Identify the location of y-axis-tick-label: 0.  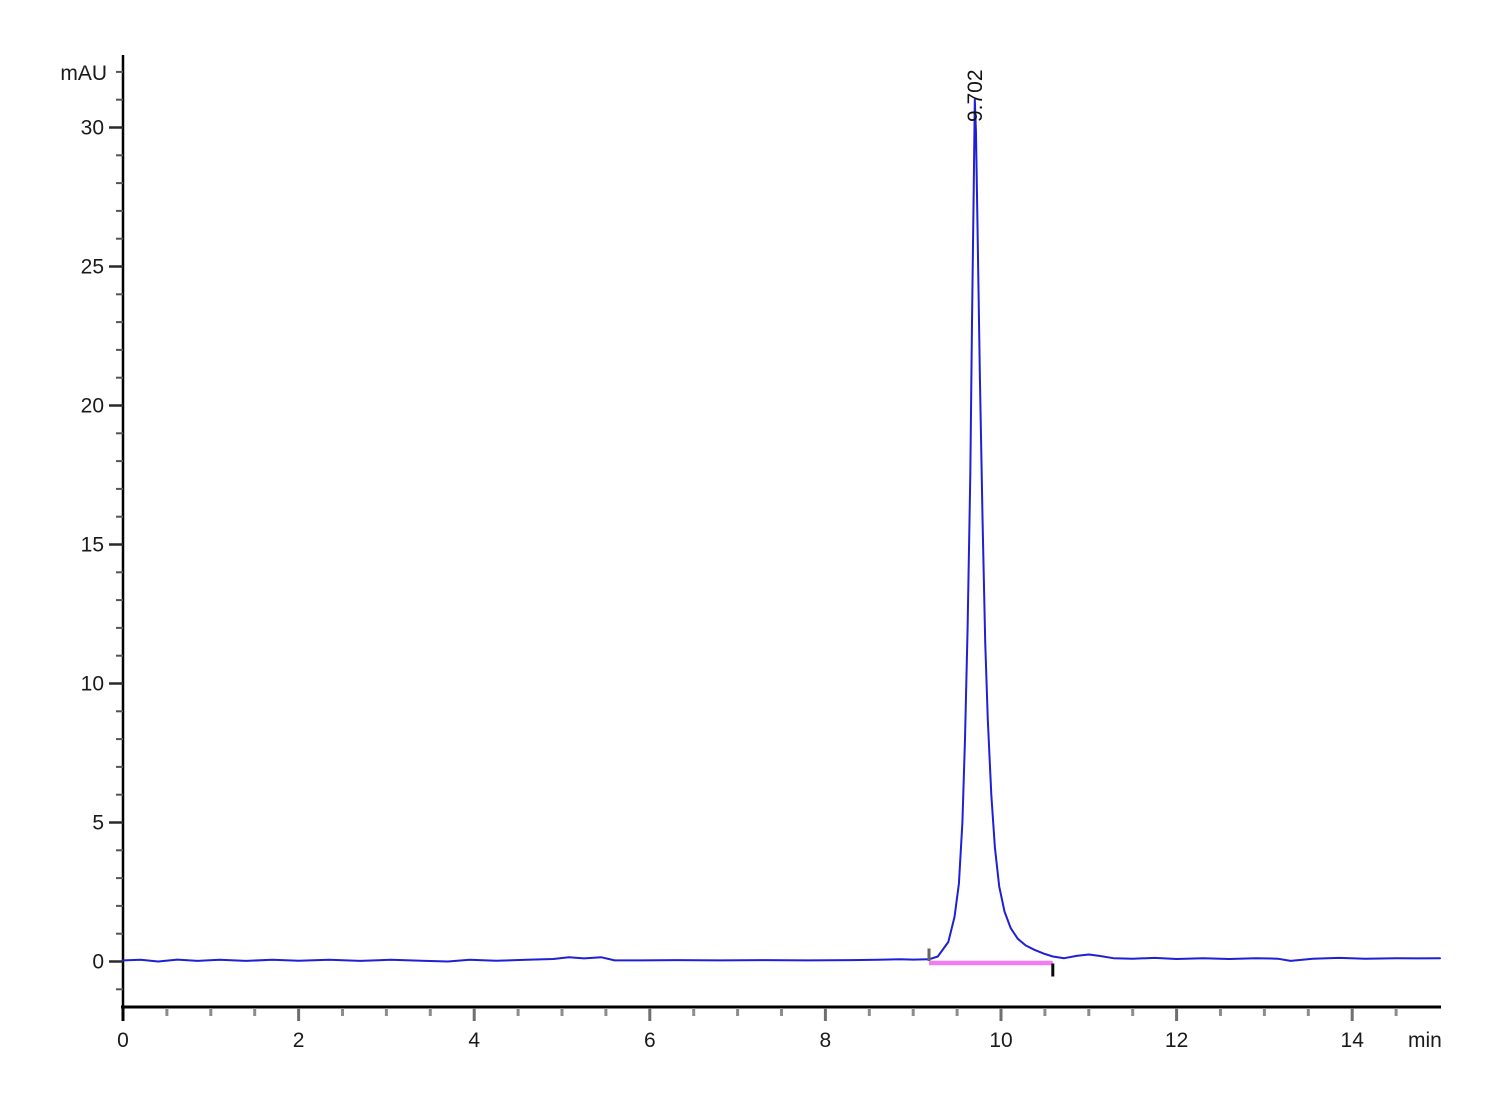
(98, 962).